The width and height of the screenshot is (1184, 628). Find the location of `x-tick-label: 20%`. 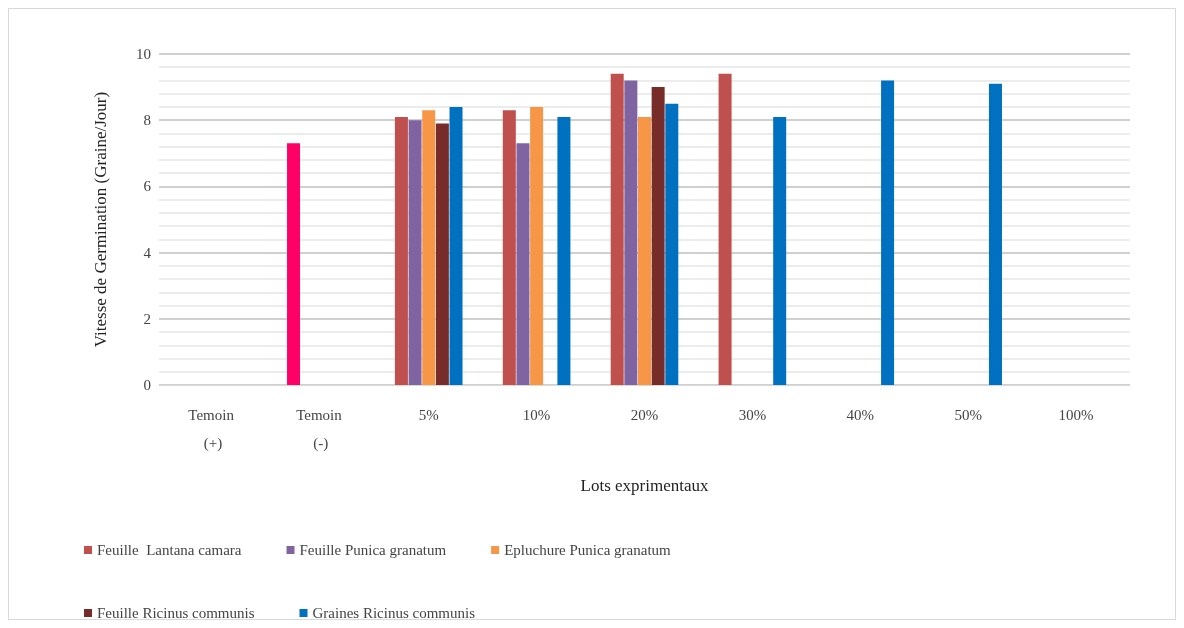

x-tick-label: 20% is located at coordinates (644, 415).